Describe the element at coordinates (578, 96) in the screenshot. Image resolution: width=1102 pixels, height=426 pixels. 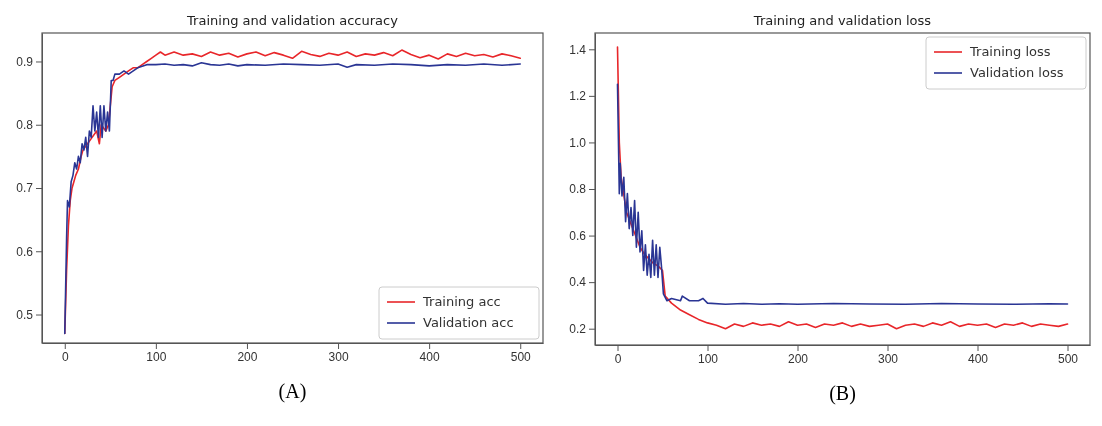
I see `y-tick-label: 1.2` at that location.